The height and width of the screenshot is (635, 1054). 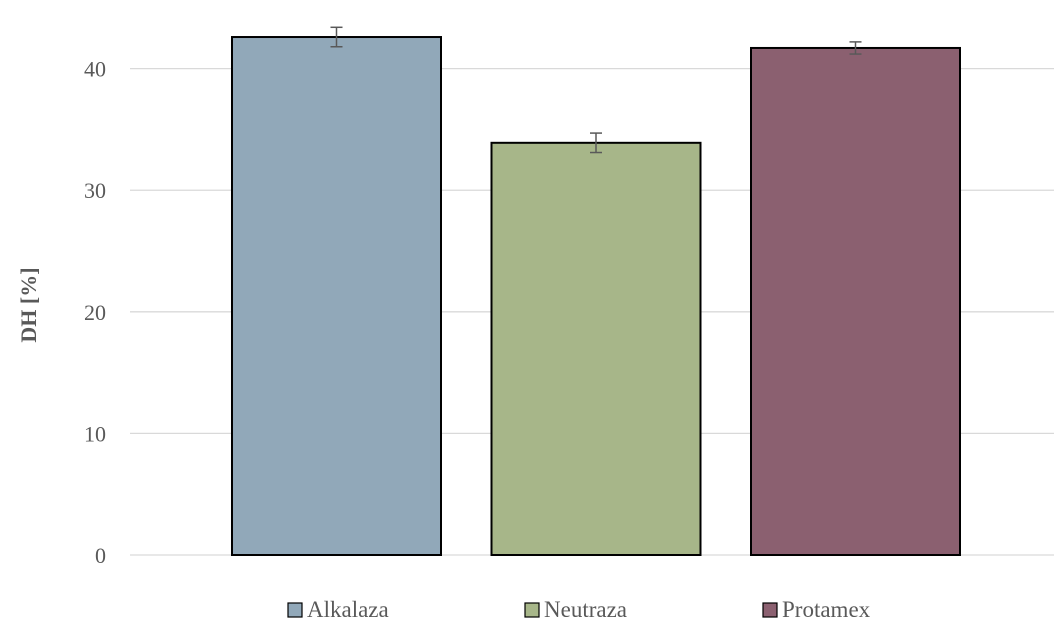 What do you see at coordinates (295, 610) in the screenshot?
I see `legend-swatch-alkalaza` at bounding box center [295, 610].